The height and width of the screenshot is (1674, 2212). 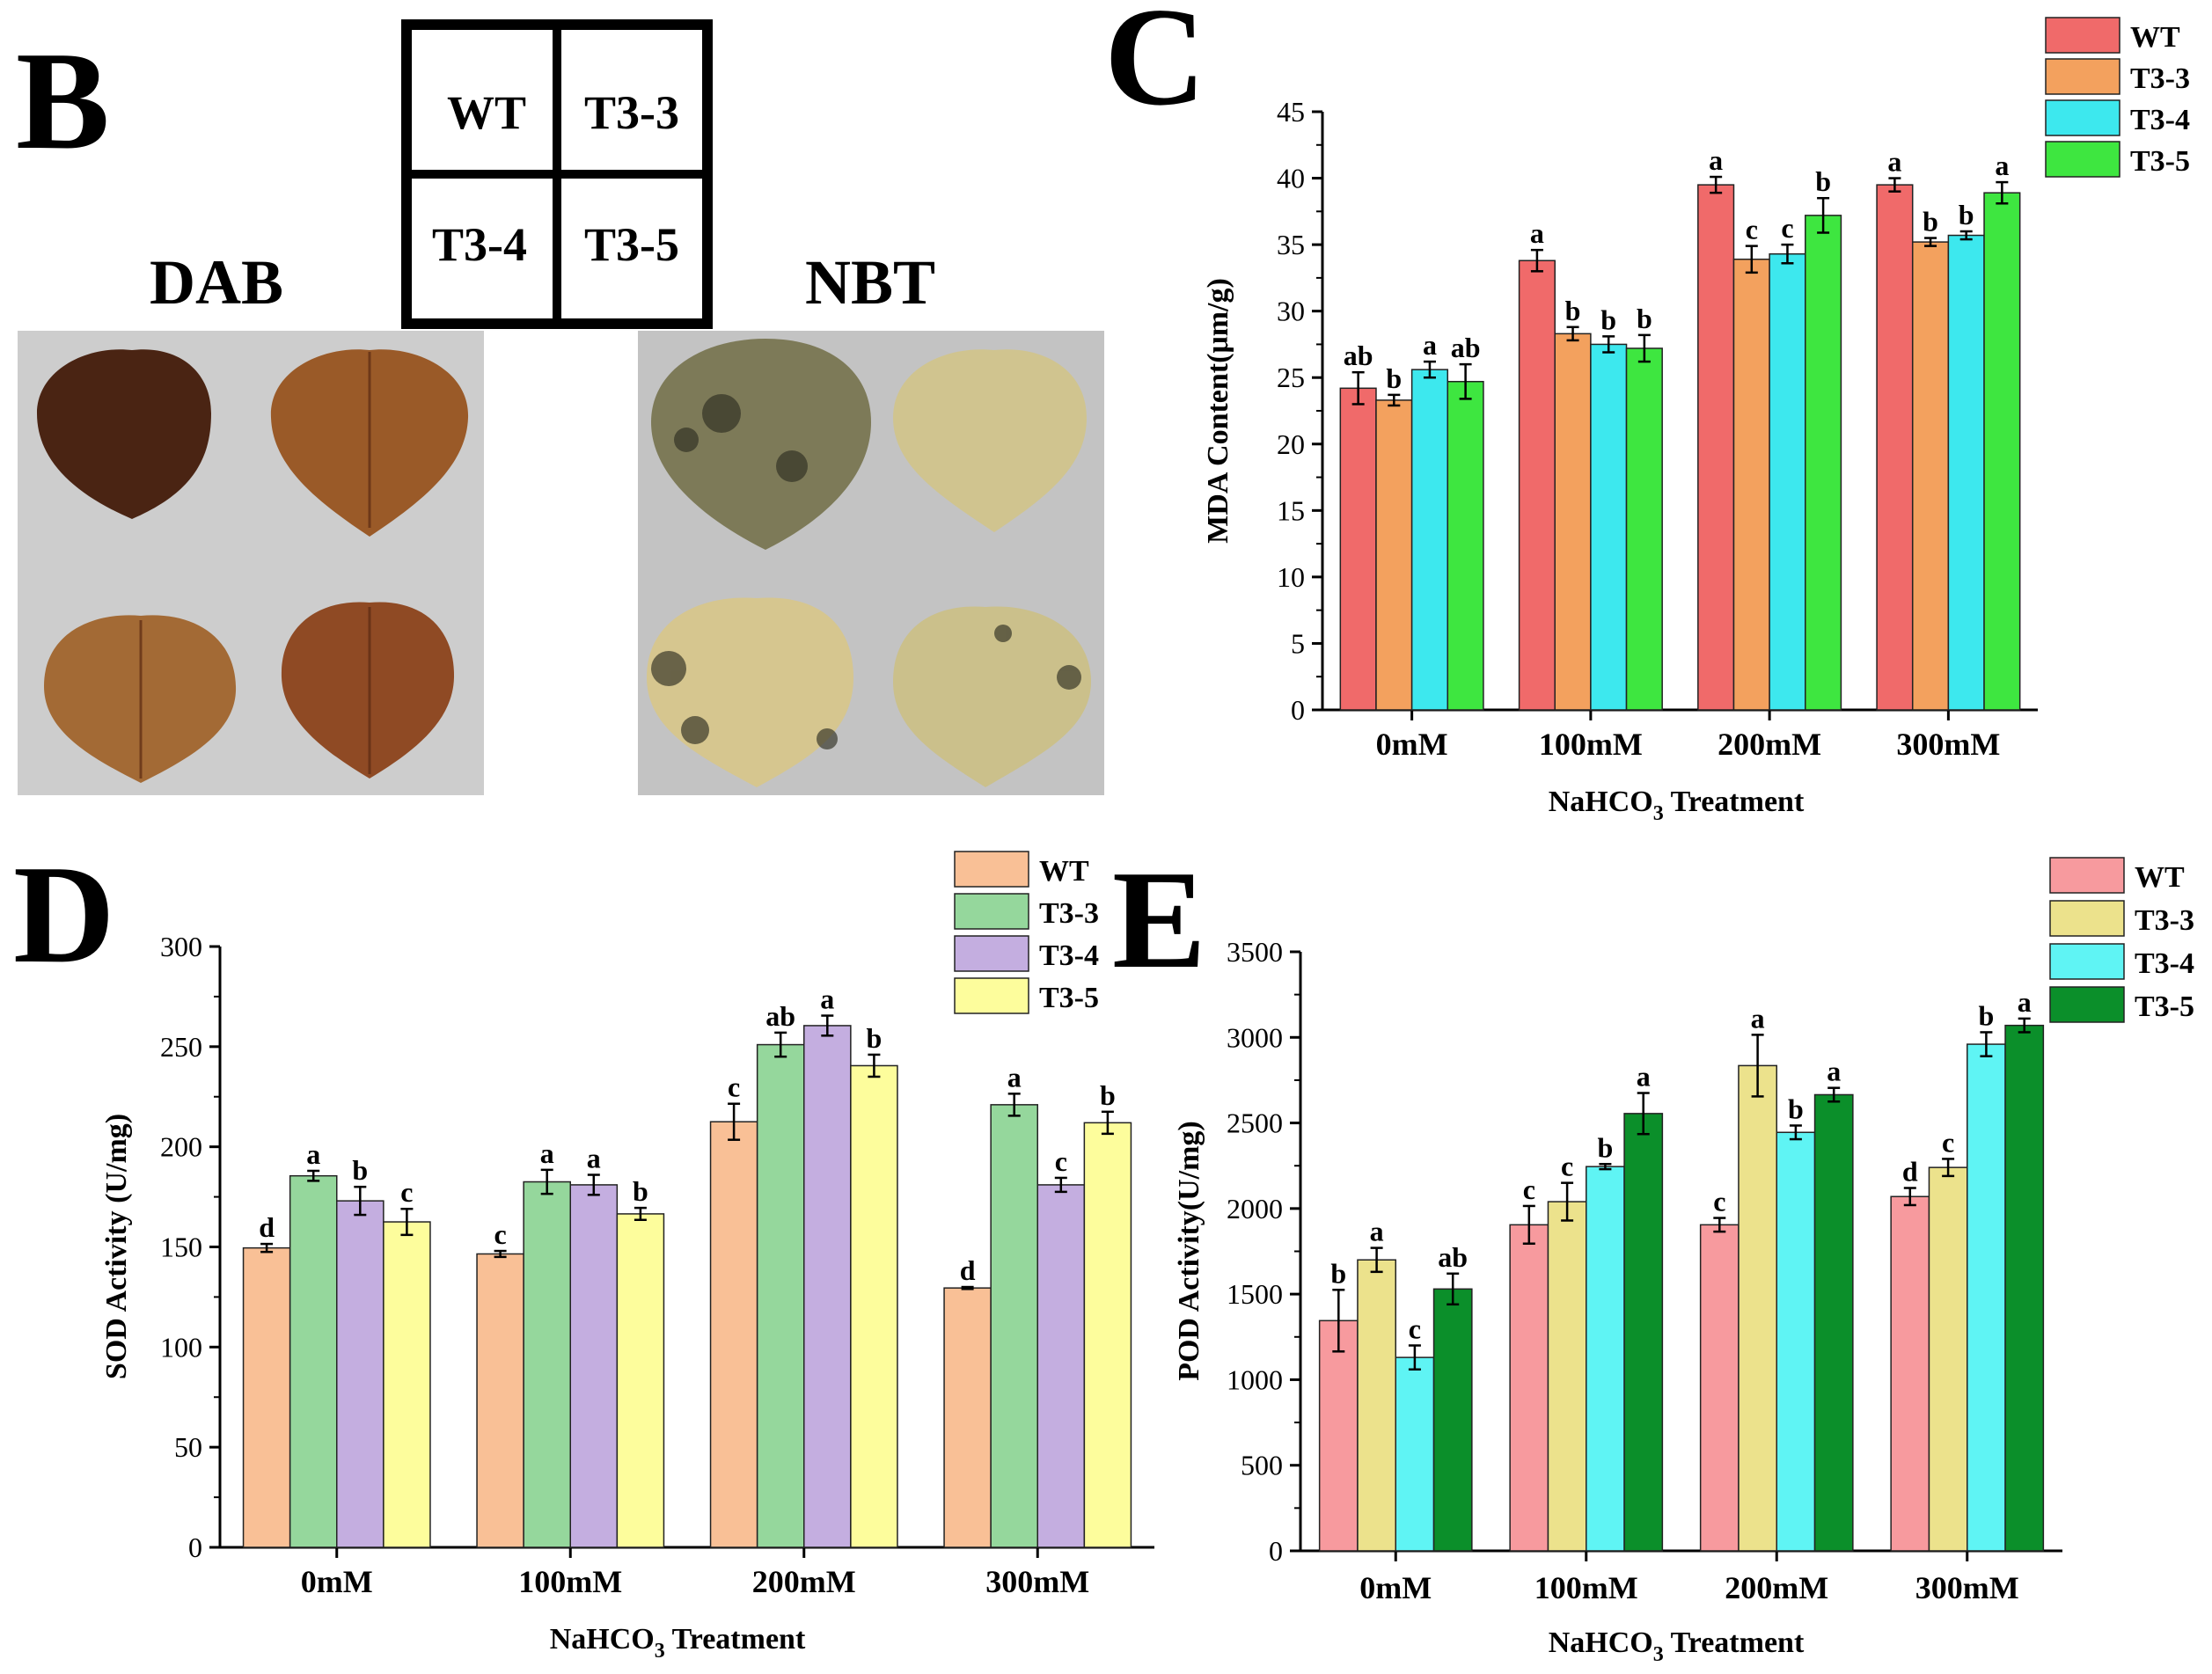 I want to click on y-tick-label: 1500, so click(x=1255, y=1294).